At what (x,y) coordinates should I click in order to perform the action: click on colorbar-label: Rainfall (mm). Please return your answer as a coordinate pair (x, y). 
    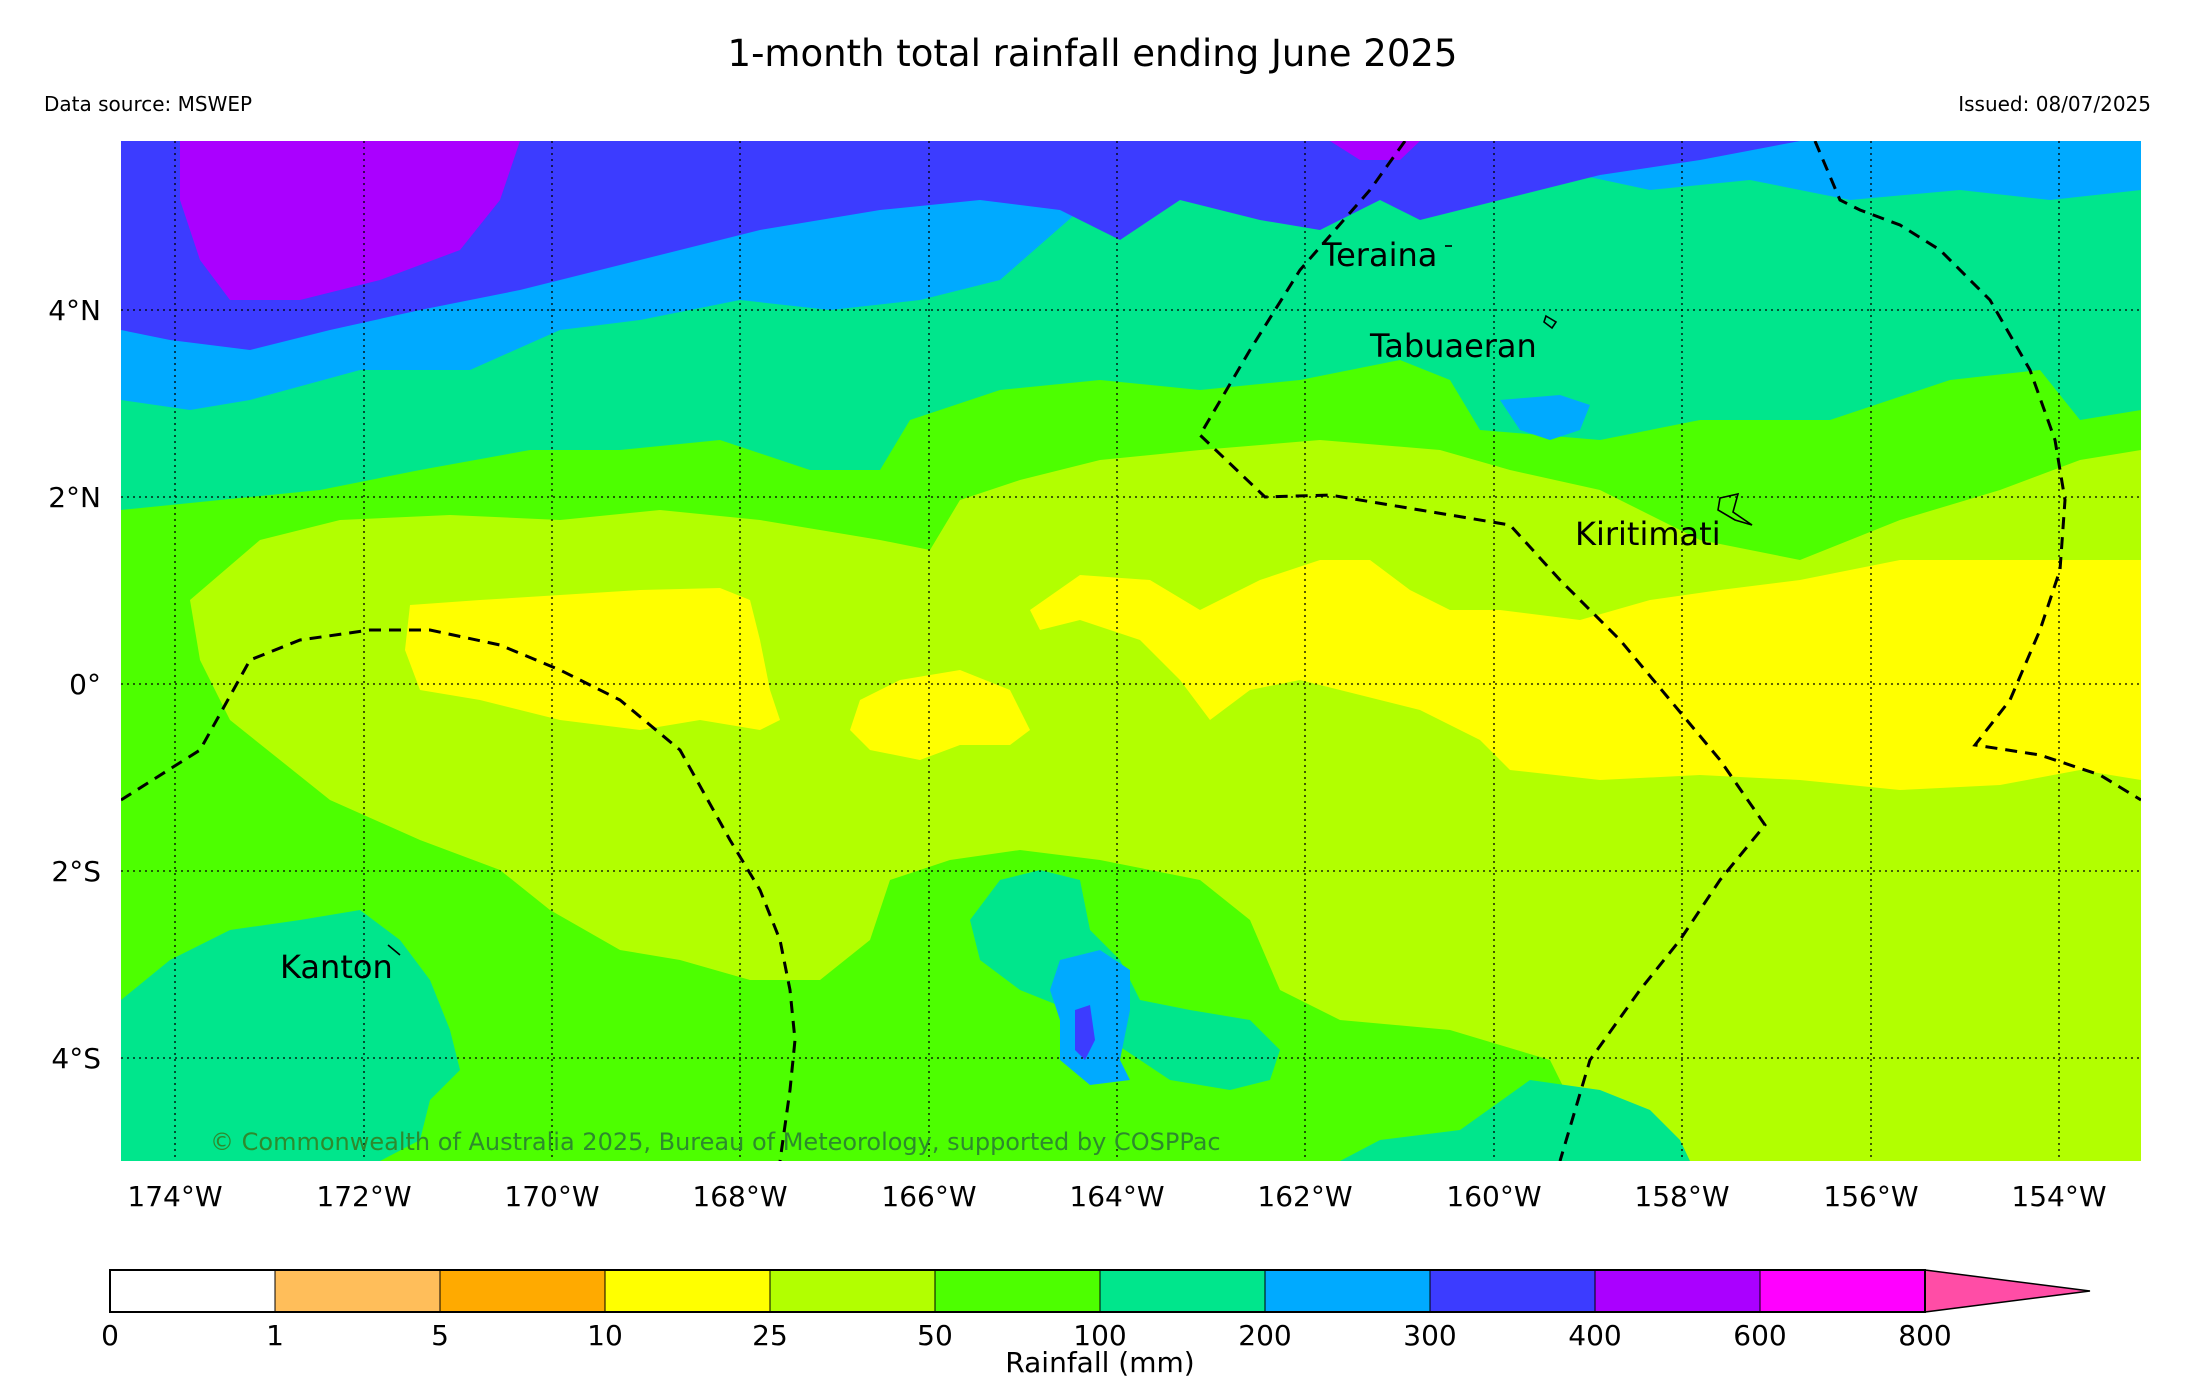
    Looking at the image, I should click on (1099, 1362).